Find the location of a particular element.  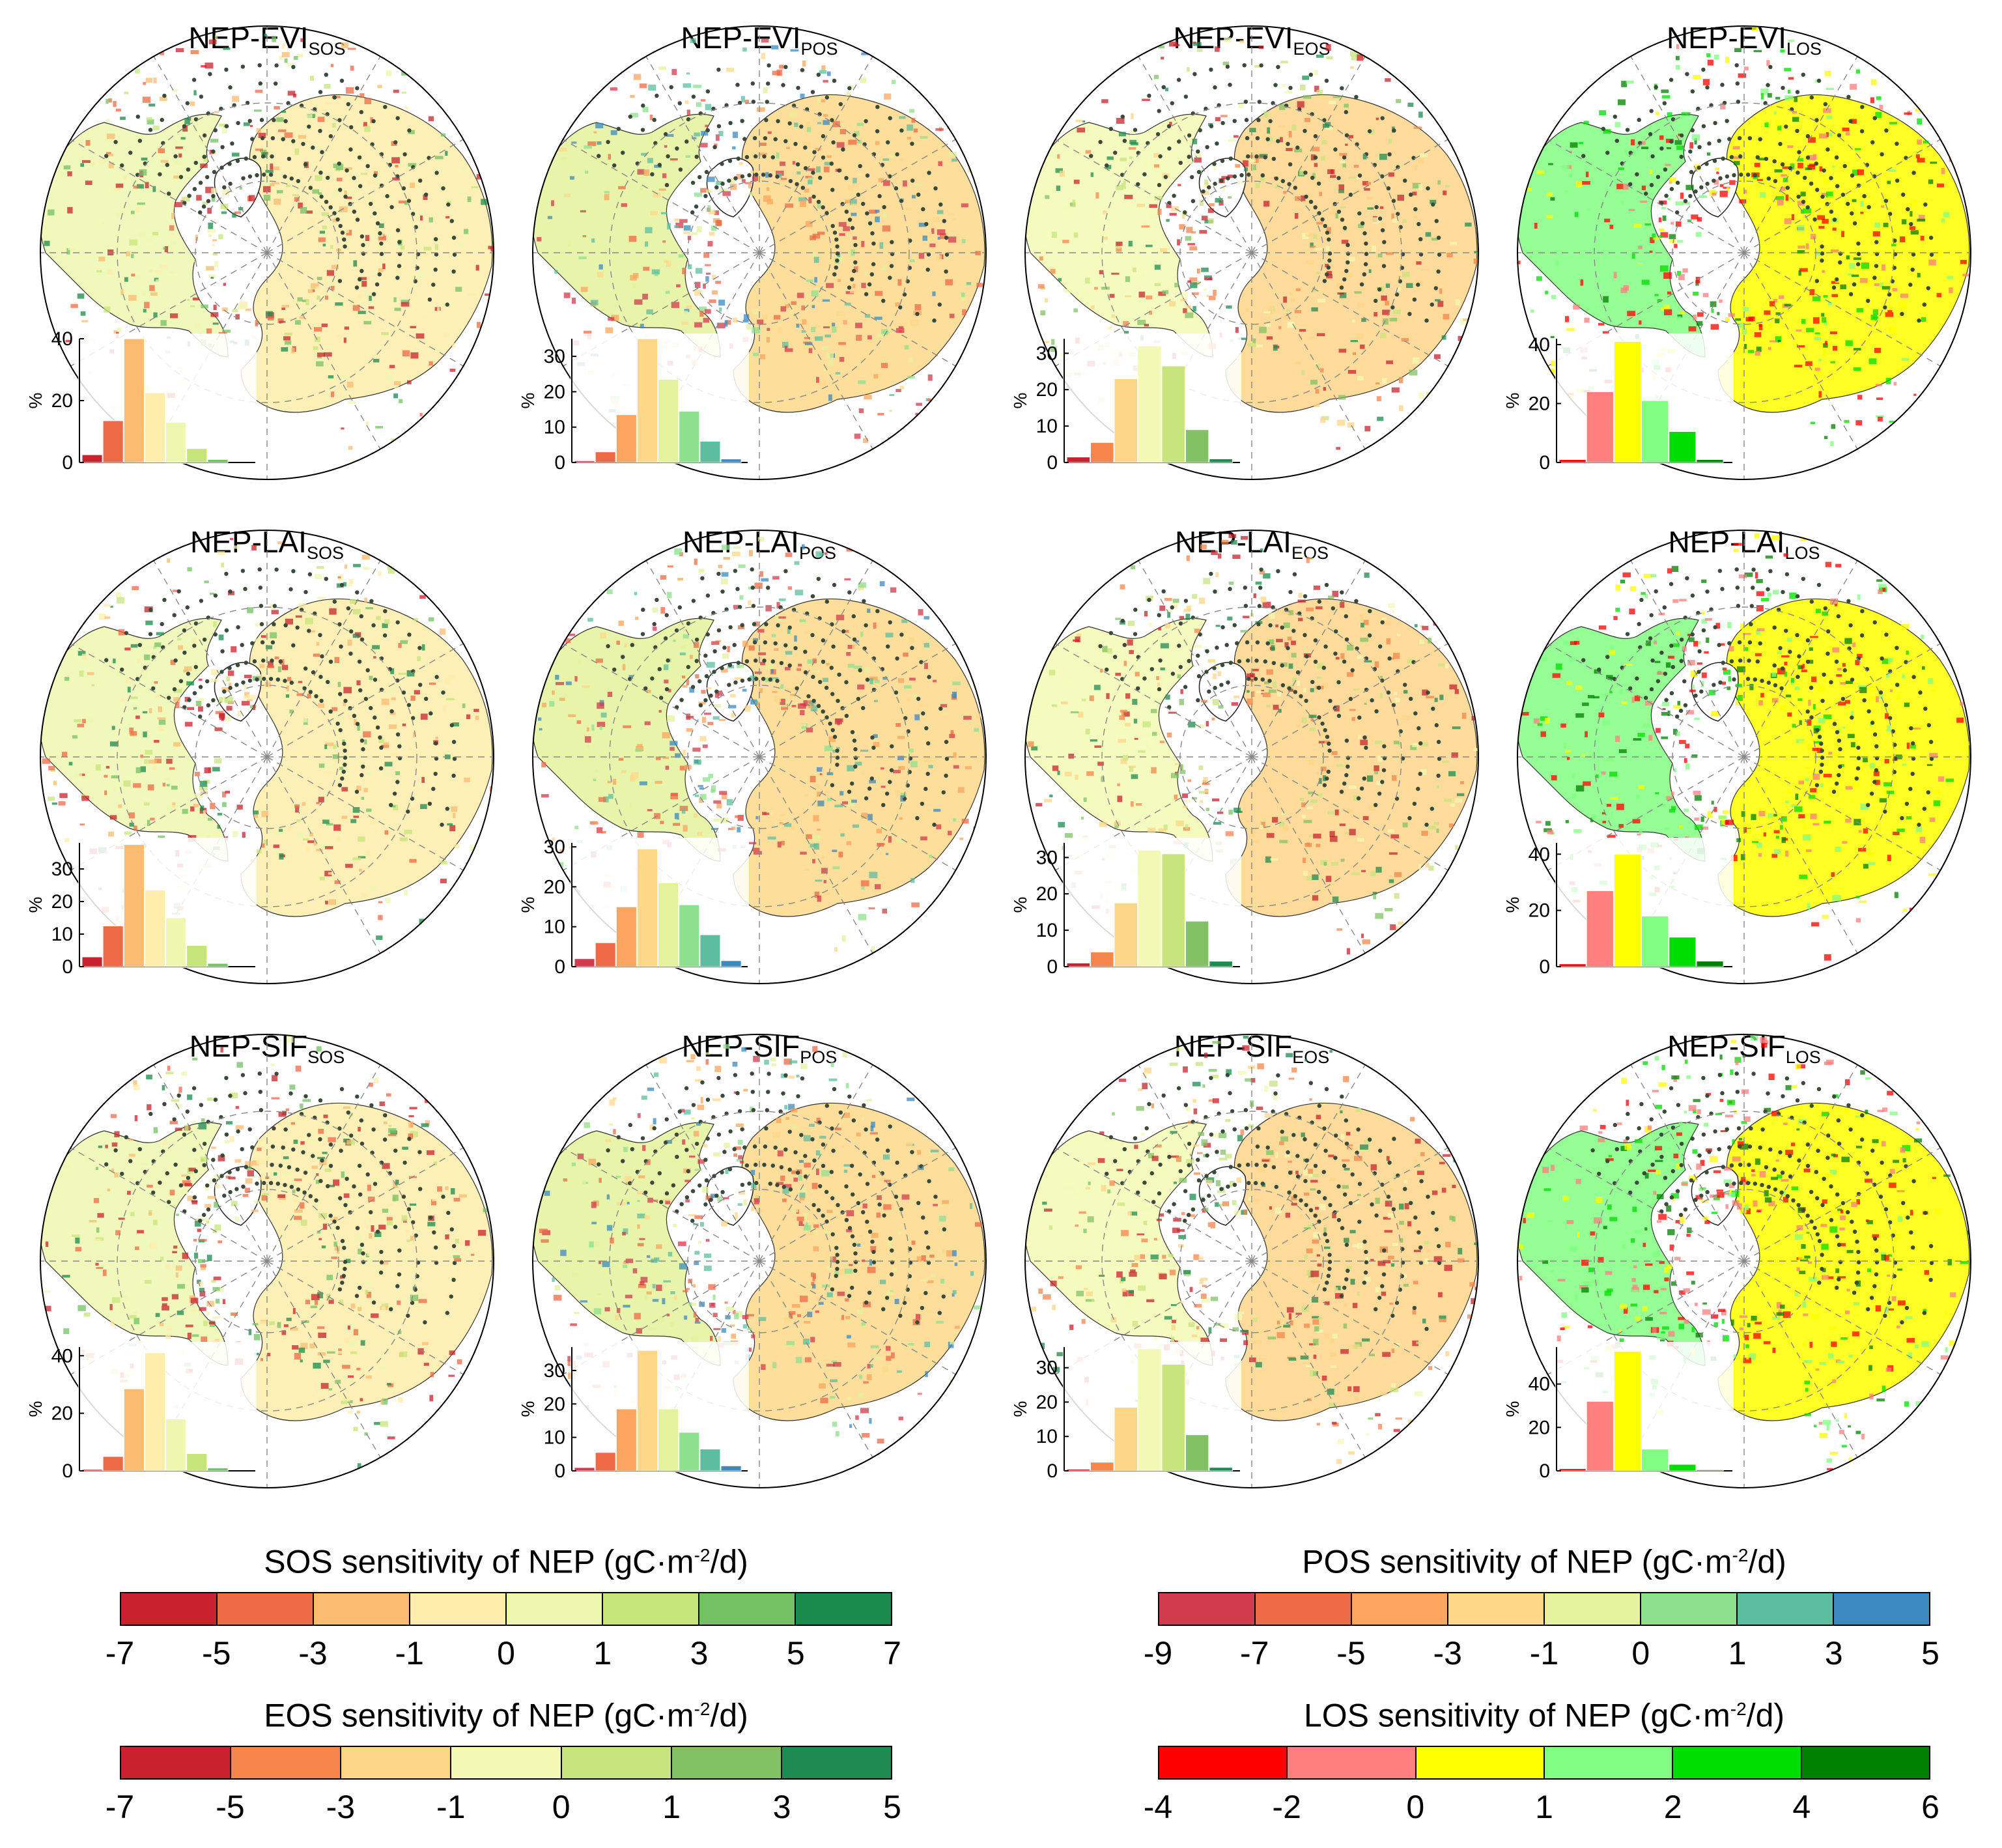

sensitivity-speckles is located at coordinates (760, 241).